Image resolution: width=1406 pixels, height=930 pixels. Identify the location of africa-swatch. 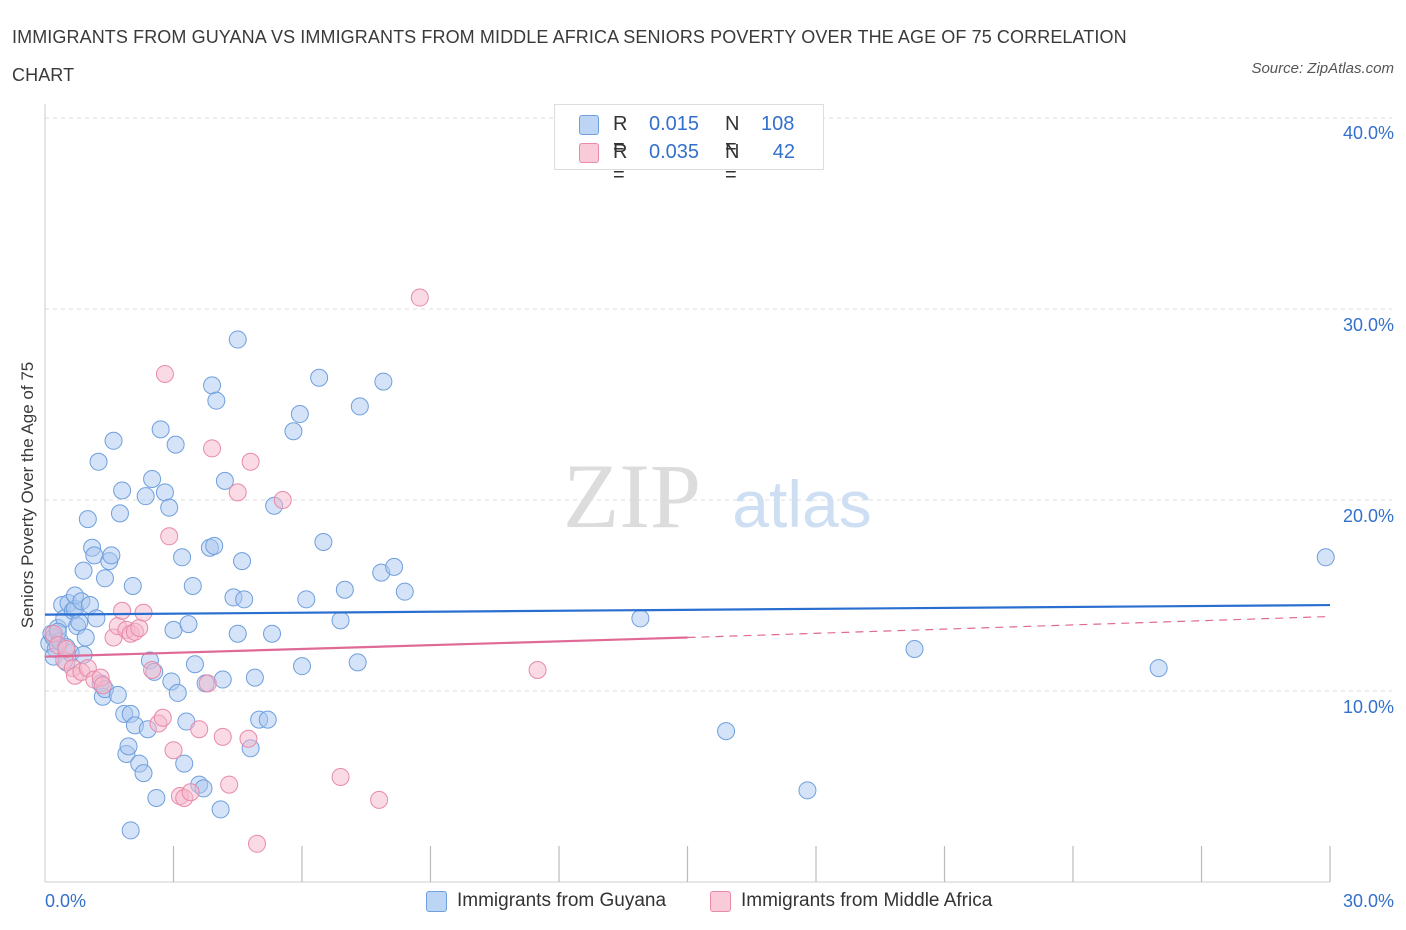
(589, 153).